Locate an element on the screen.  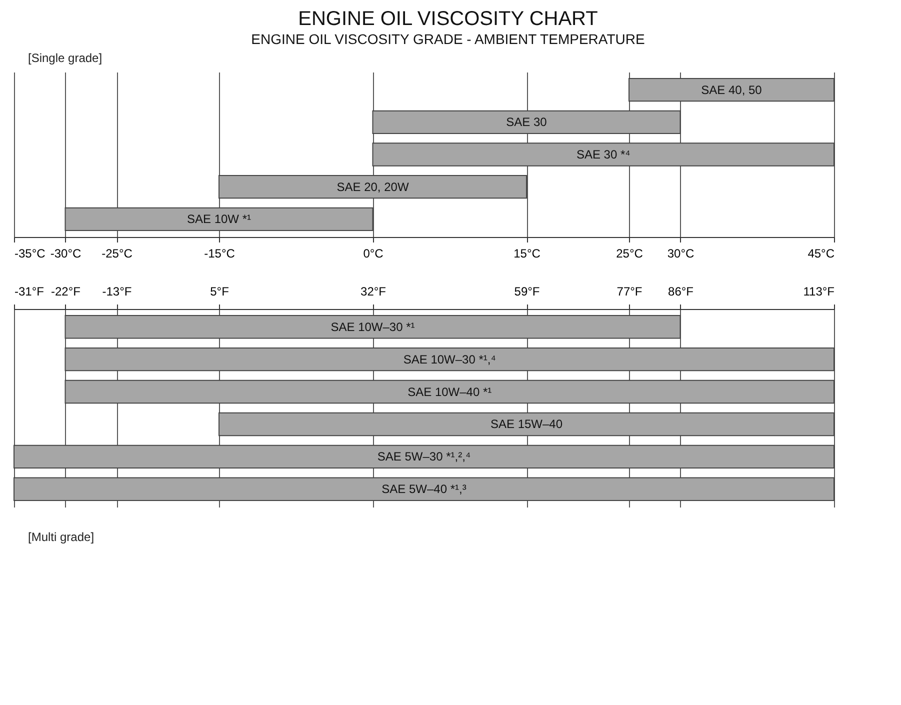
x-tick-label: 113°F is located at coordinates (818, 291).